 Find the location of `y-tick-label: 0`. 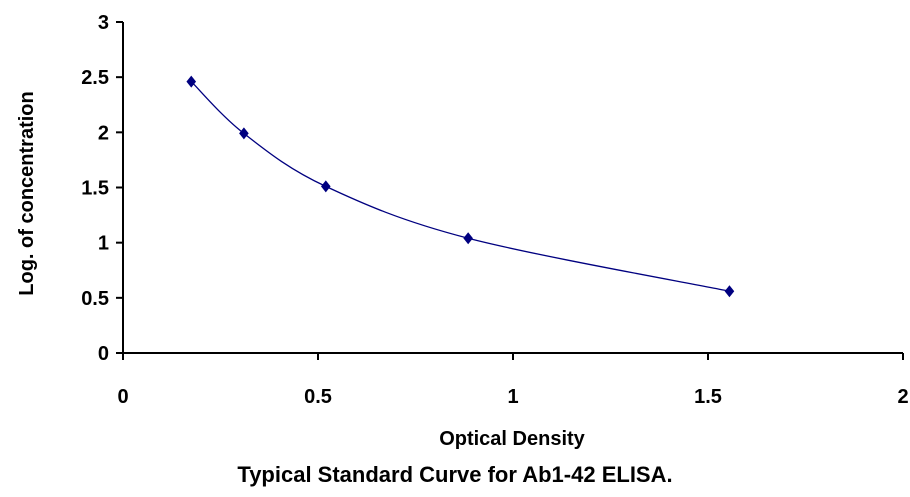

y-tick-label: 0 is located at coordinates (103, 354).